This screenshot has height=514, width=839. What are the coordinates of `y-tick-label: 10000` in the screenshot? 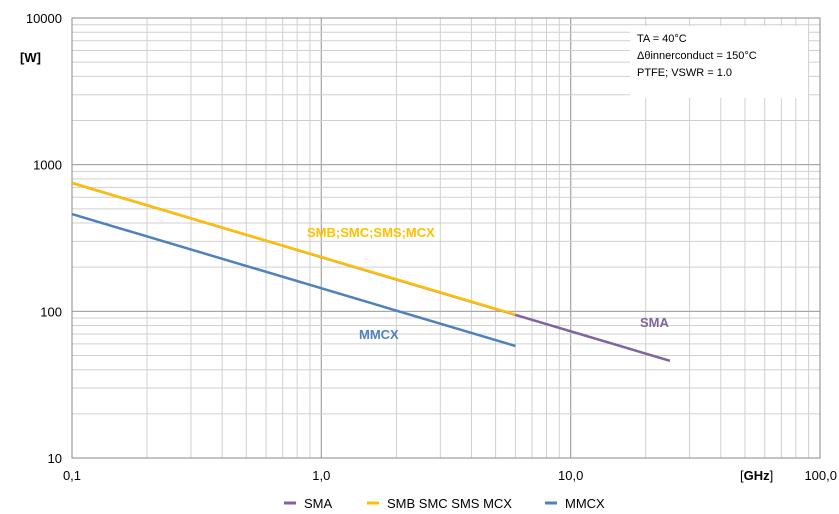 It's located at (44, 18).